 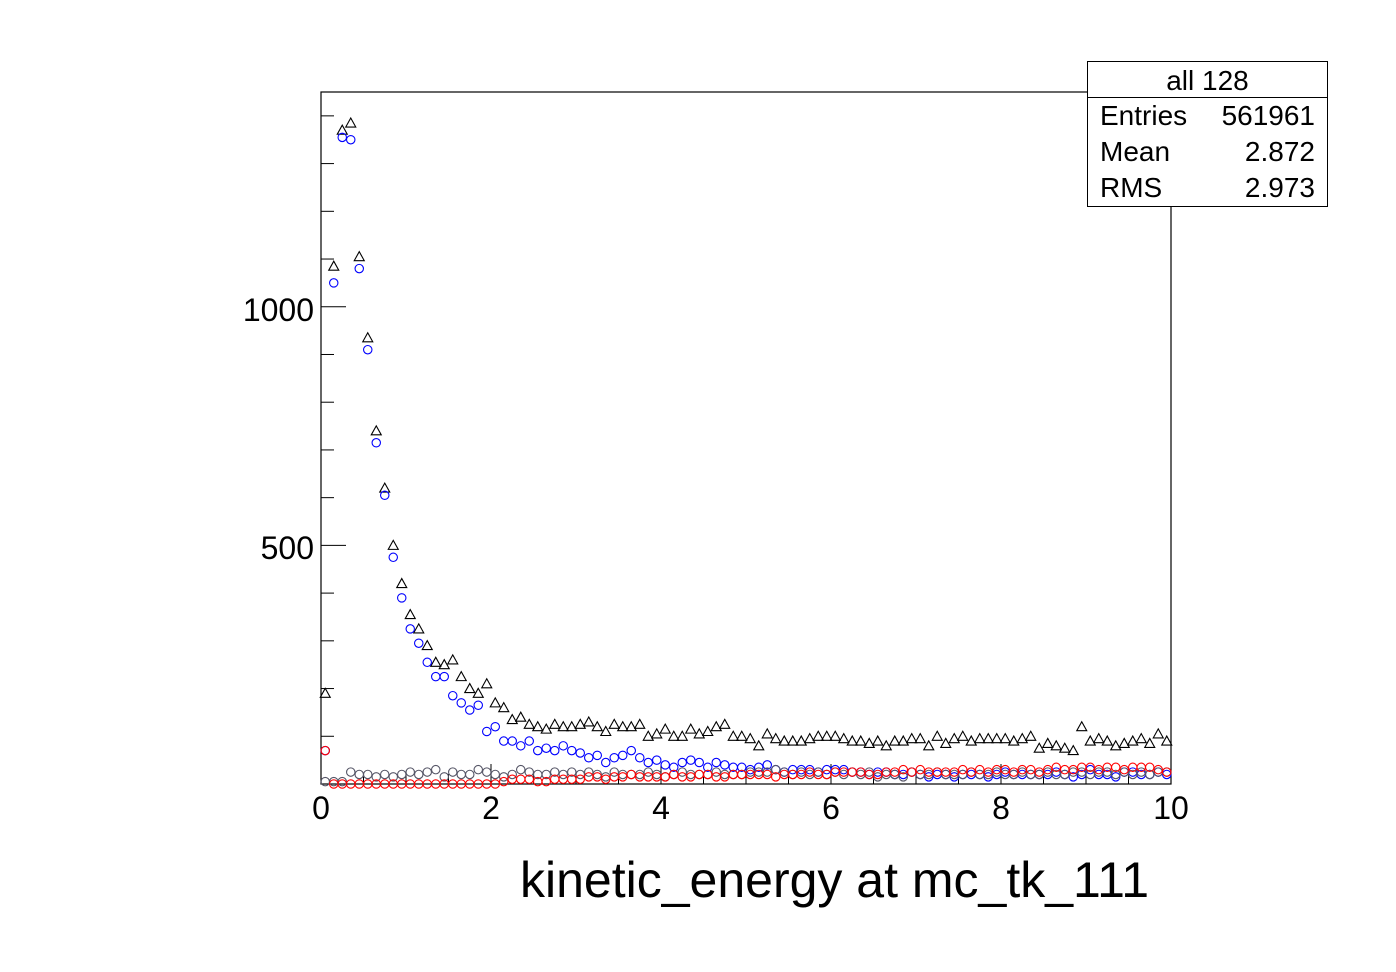 What do you see at coordinates (831, 808) in the screenshot?
I see `x-tick-label: 6` at bounding box center [831, 808].